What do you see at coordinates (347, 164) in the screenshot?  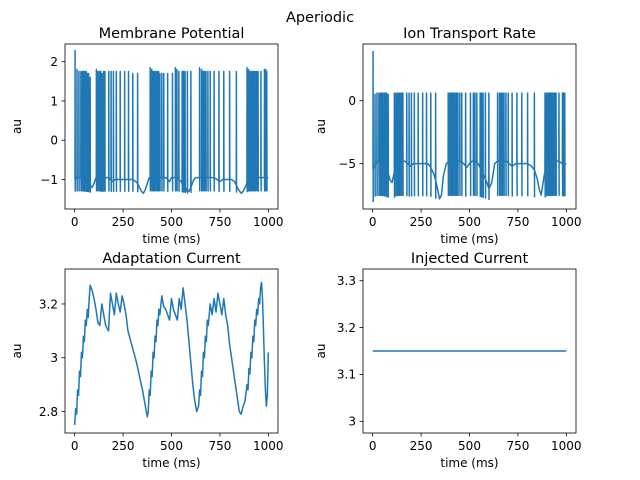 I see `y-tick-label: −5` at bounding box center [347, 164].